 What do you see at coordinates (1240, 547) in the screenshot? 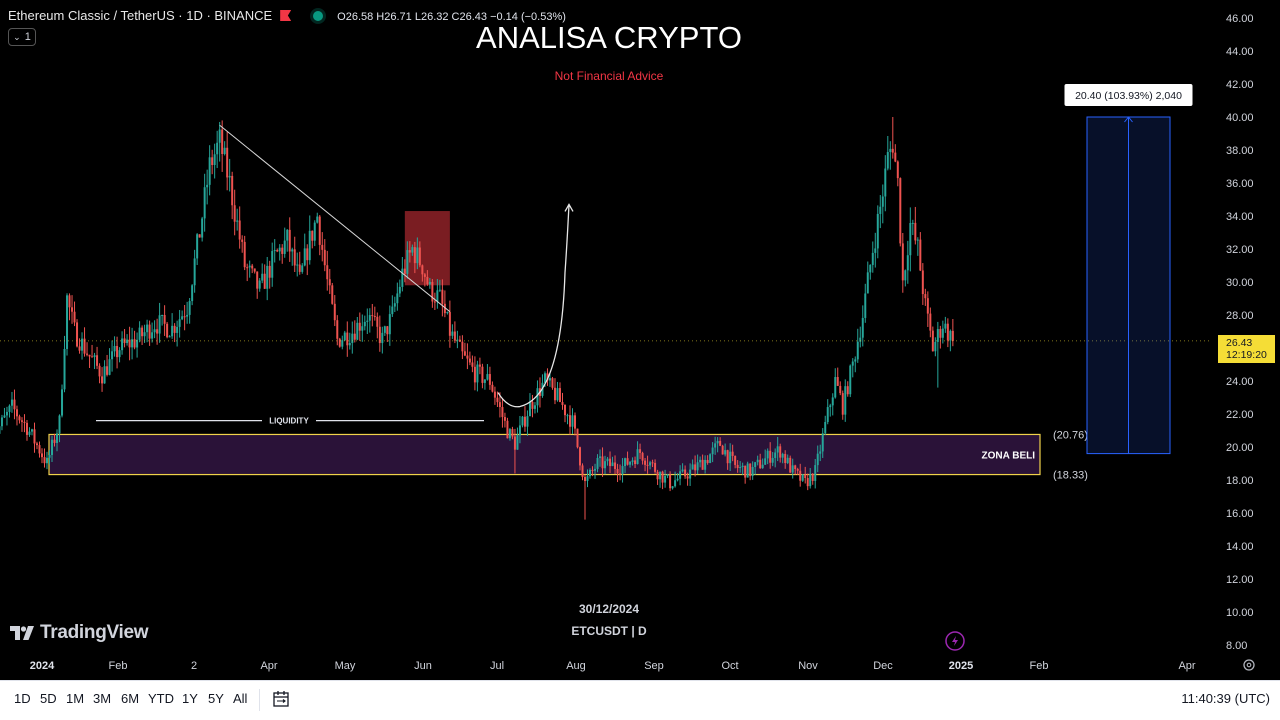
I see `price-tick-label: 14.00` at bounding box center [1240, 547].